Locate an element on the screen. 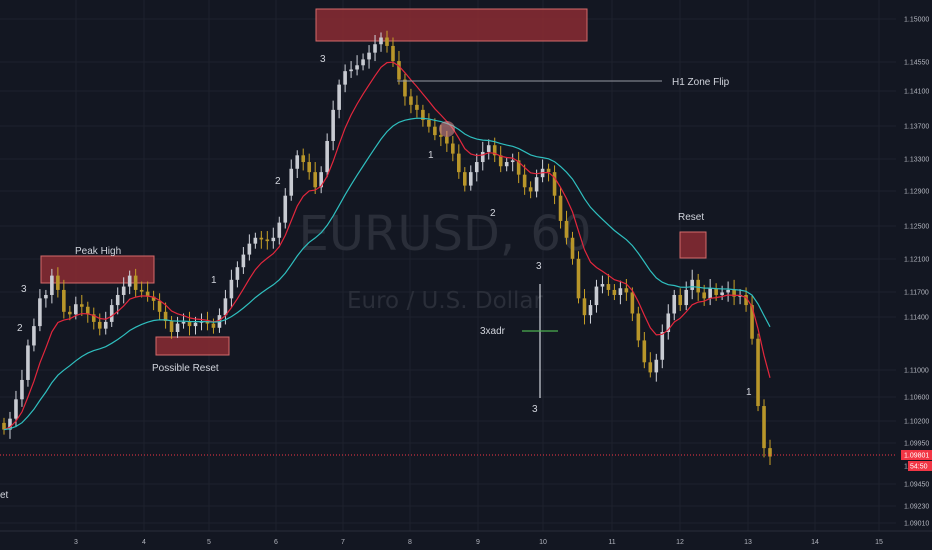  countdown-badge is located at coordinates (920, 466).